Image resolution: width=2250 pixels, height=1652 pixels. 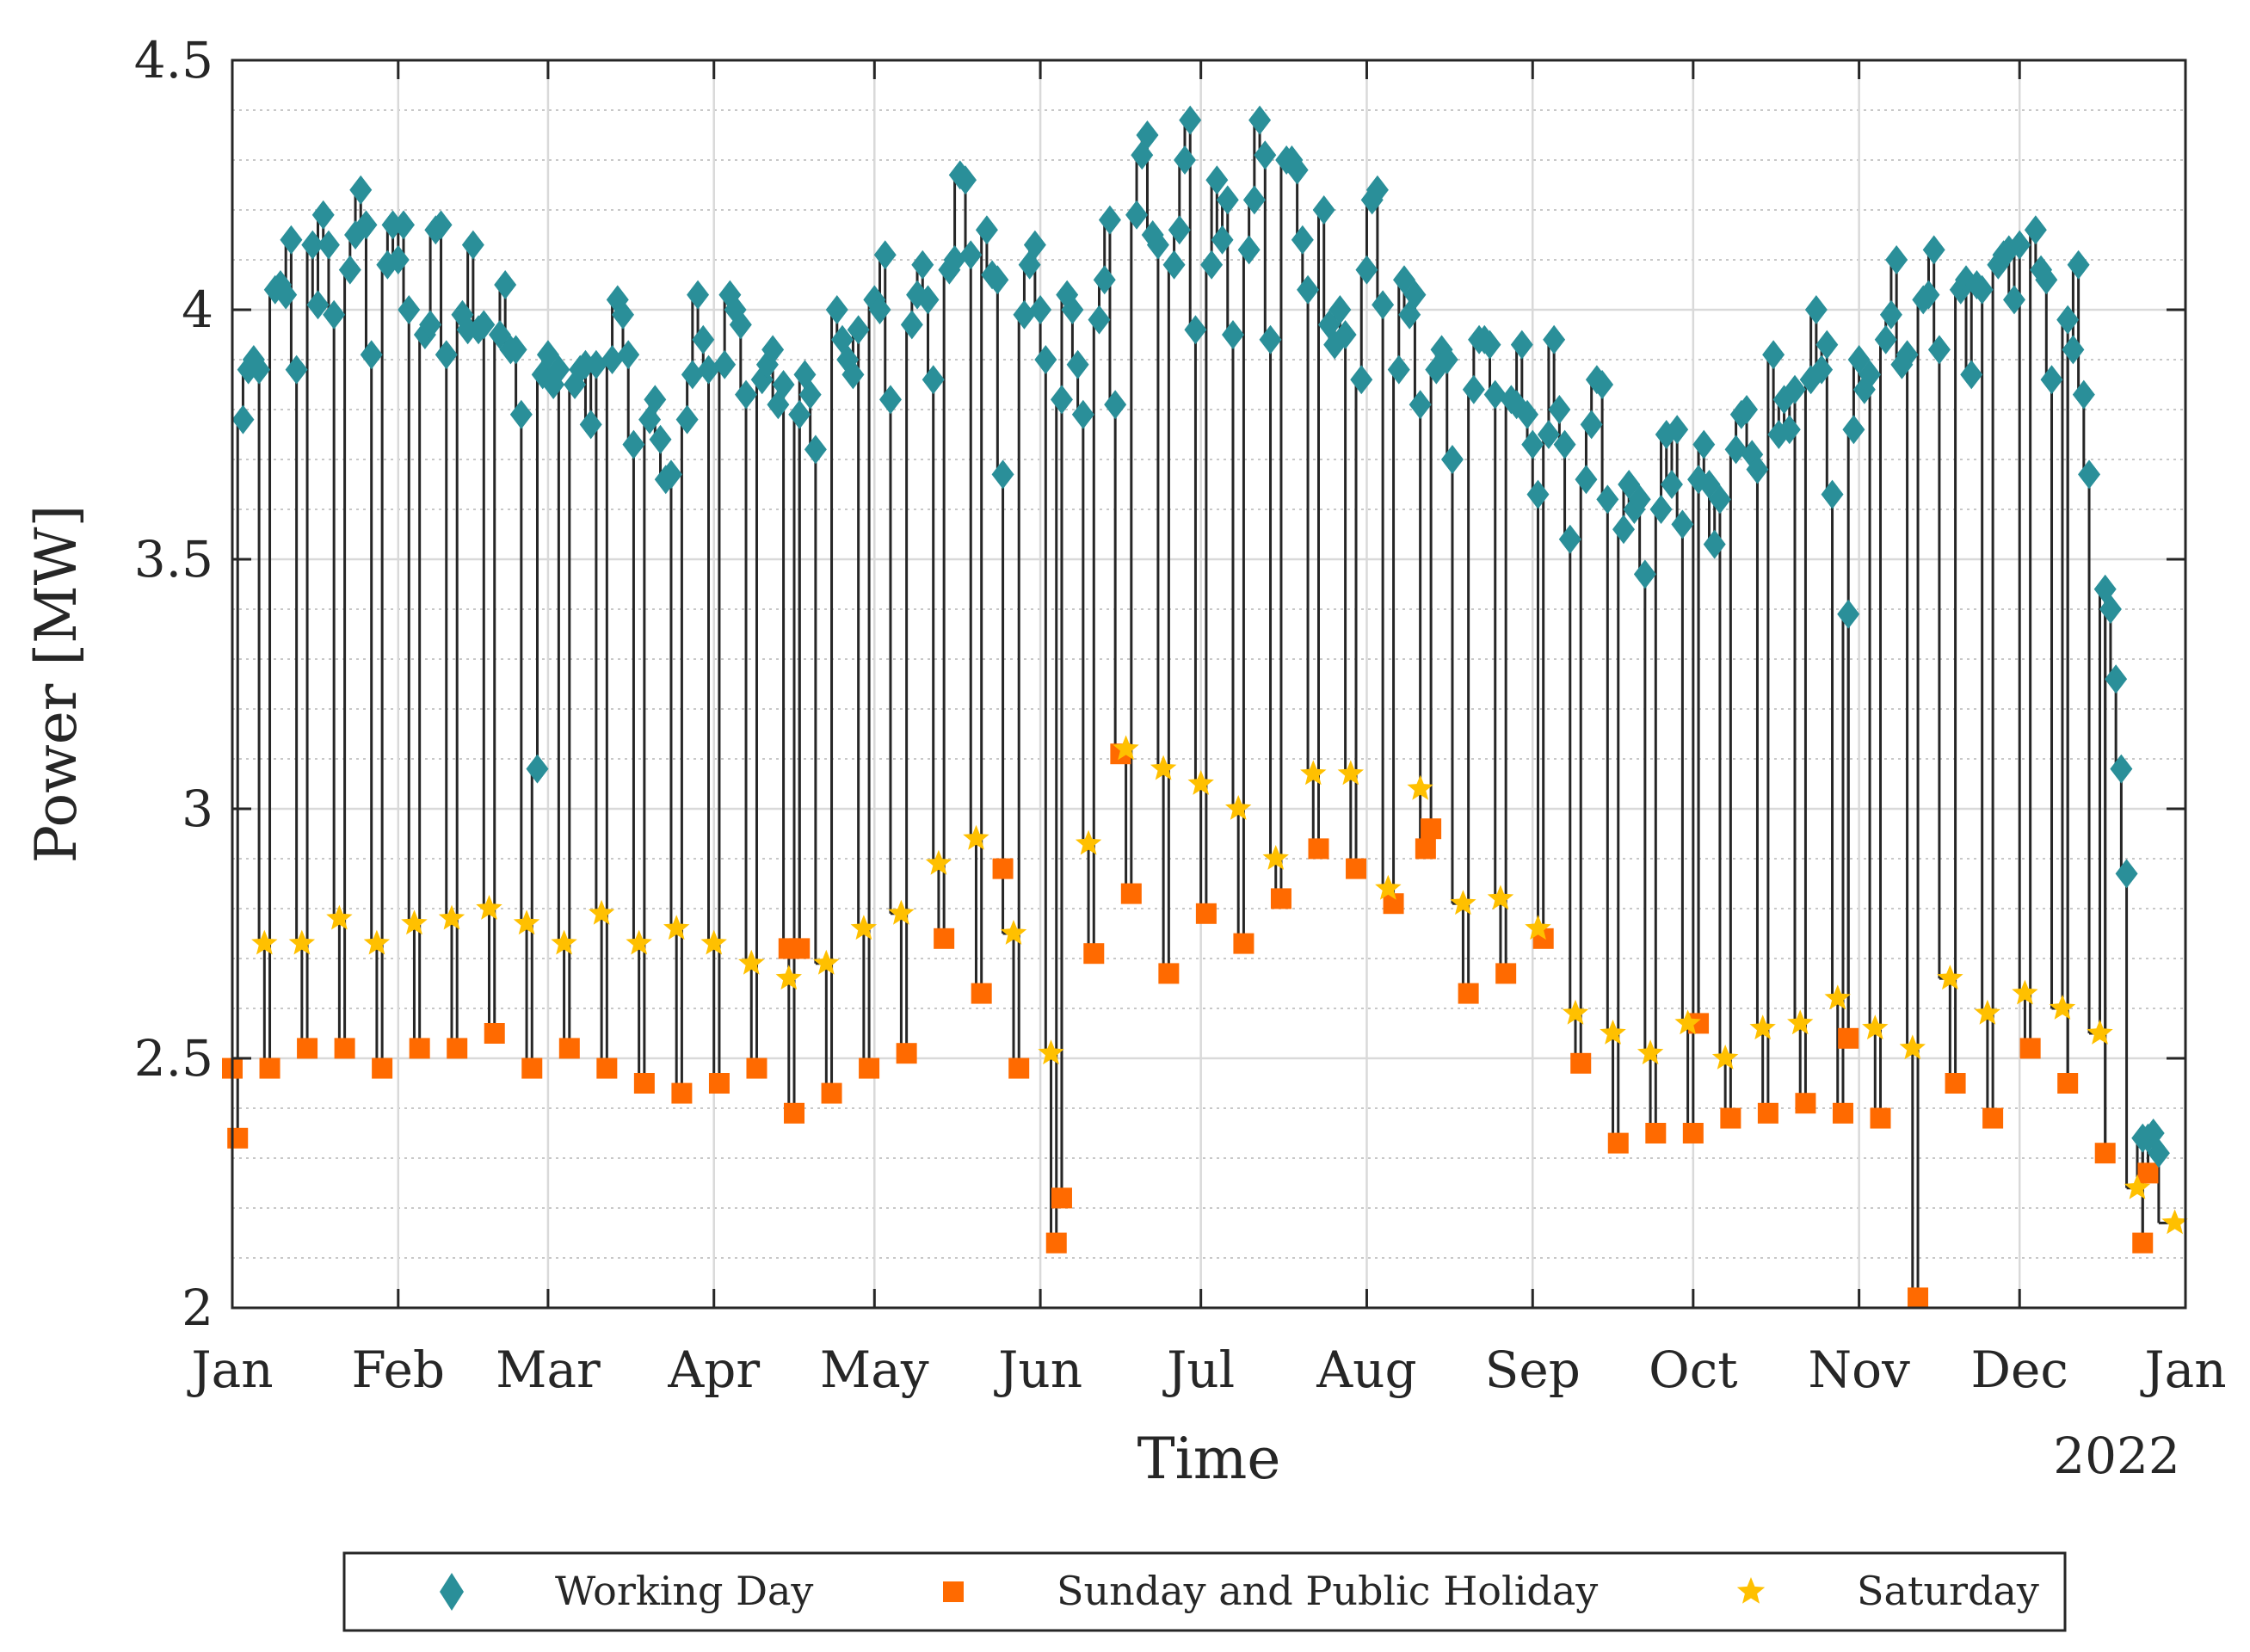 I want to click on x-tick-label: Nov, so click(x=1859, y=1370).